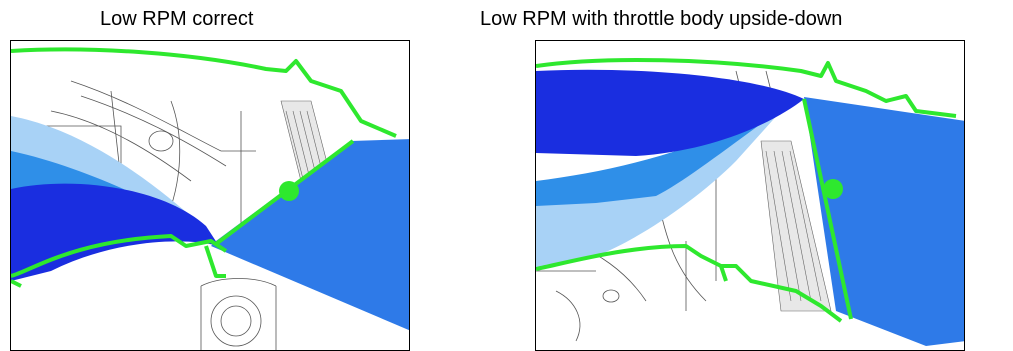 The height and width of the screenshot is (351, 1013). I want to click on left-panel-caption: Low RPM correct, so click(177, 19).